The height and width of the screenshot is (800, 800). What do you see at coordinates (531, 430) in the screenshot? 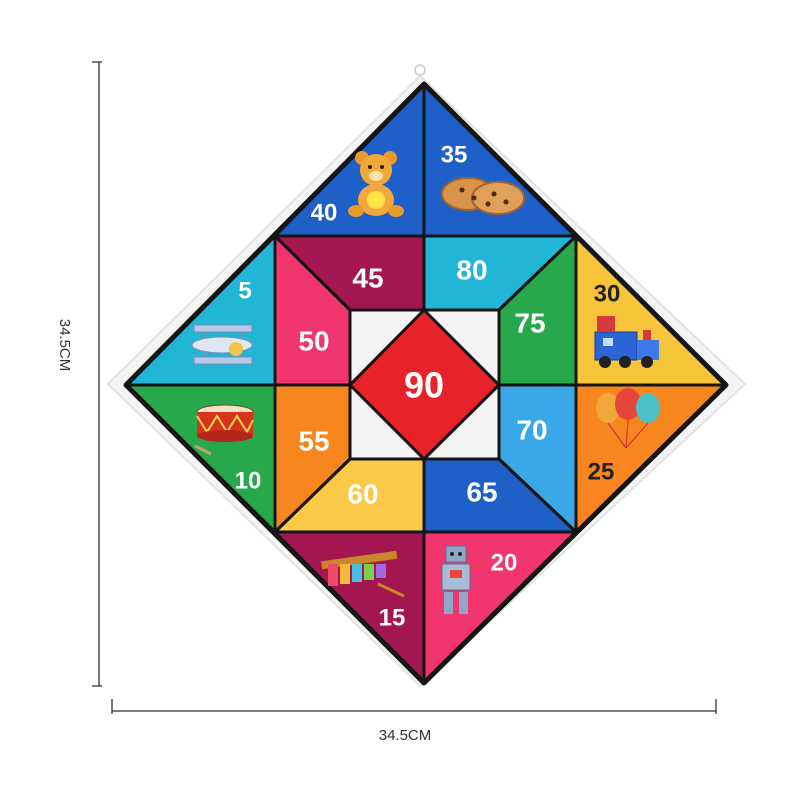
I see `score-70: 70` at bounding box center [531, 430].